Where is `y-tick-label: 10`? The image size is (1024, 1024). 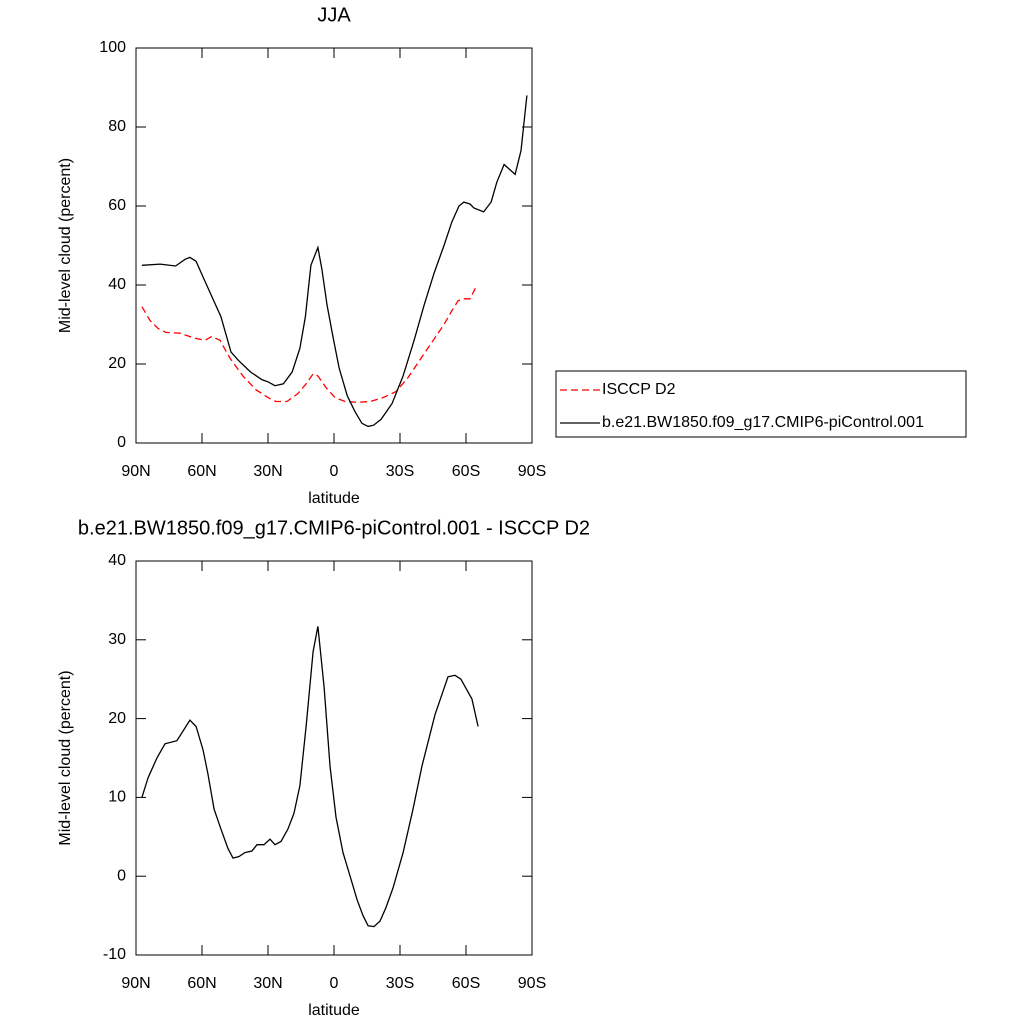 y-tick-label: 10 is located at coordinates (117, 797).